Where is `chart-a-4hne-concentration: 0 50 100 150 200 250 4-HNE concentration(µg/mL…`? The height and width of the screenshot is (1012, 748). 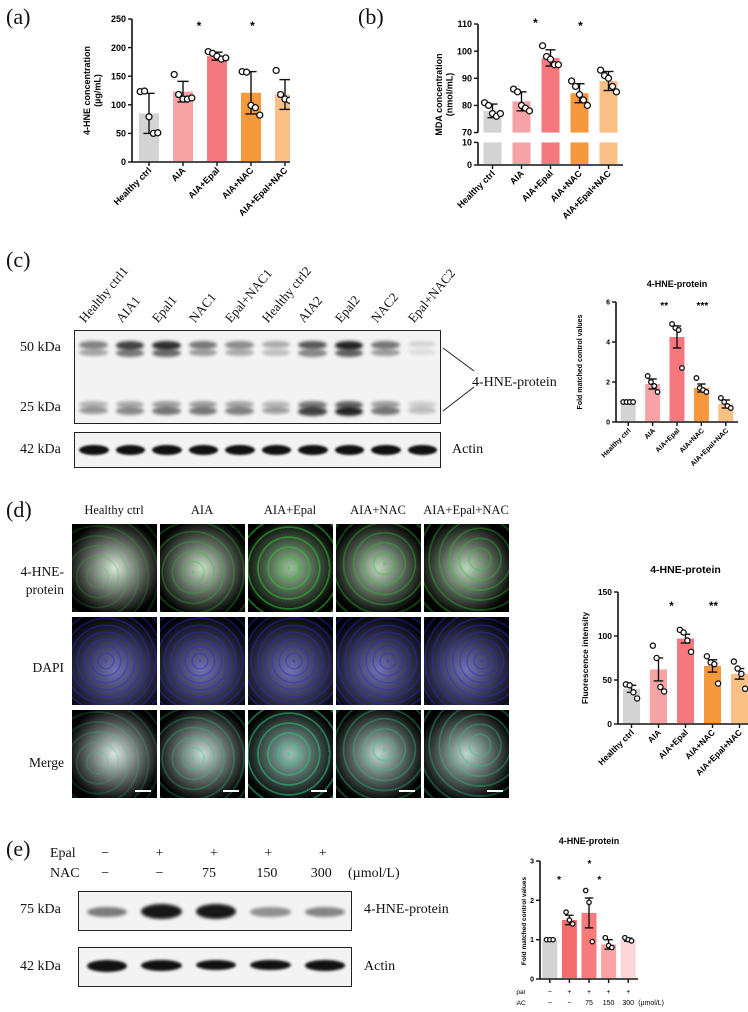 chart-a-4hne-concentration: 0 50 100 150 200 250 4-HNE concentration(µg/mL… is located at coordinates (186, 116).